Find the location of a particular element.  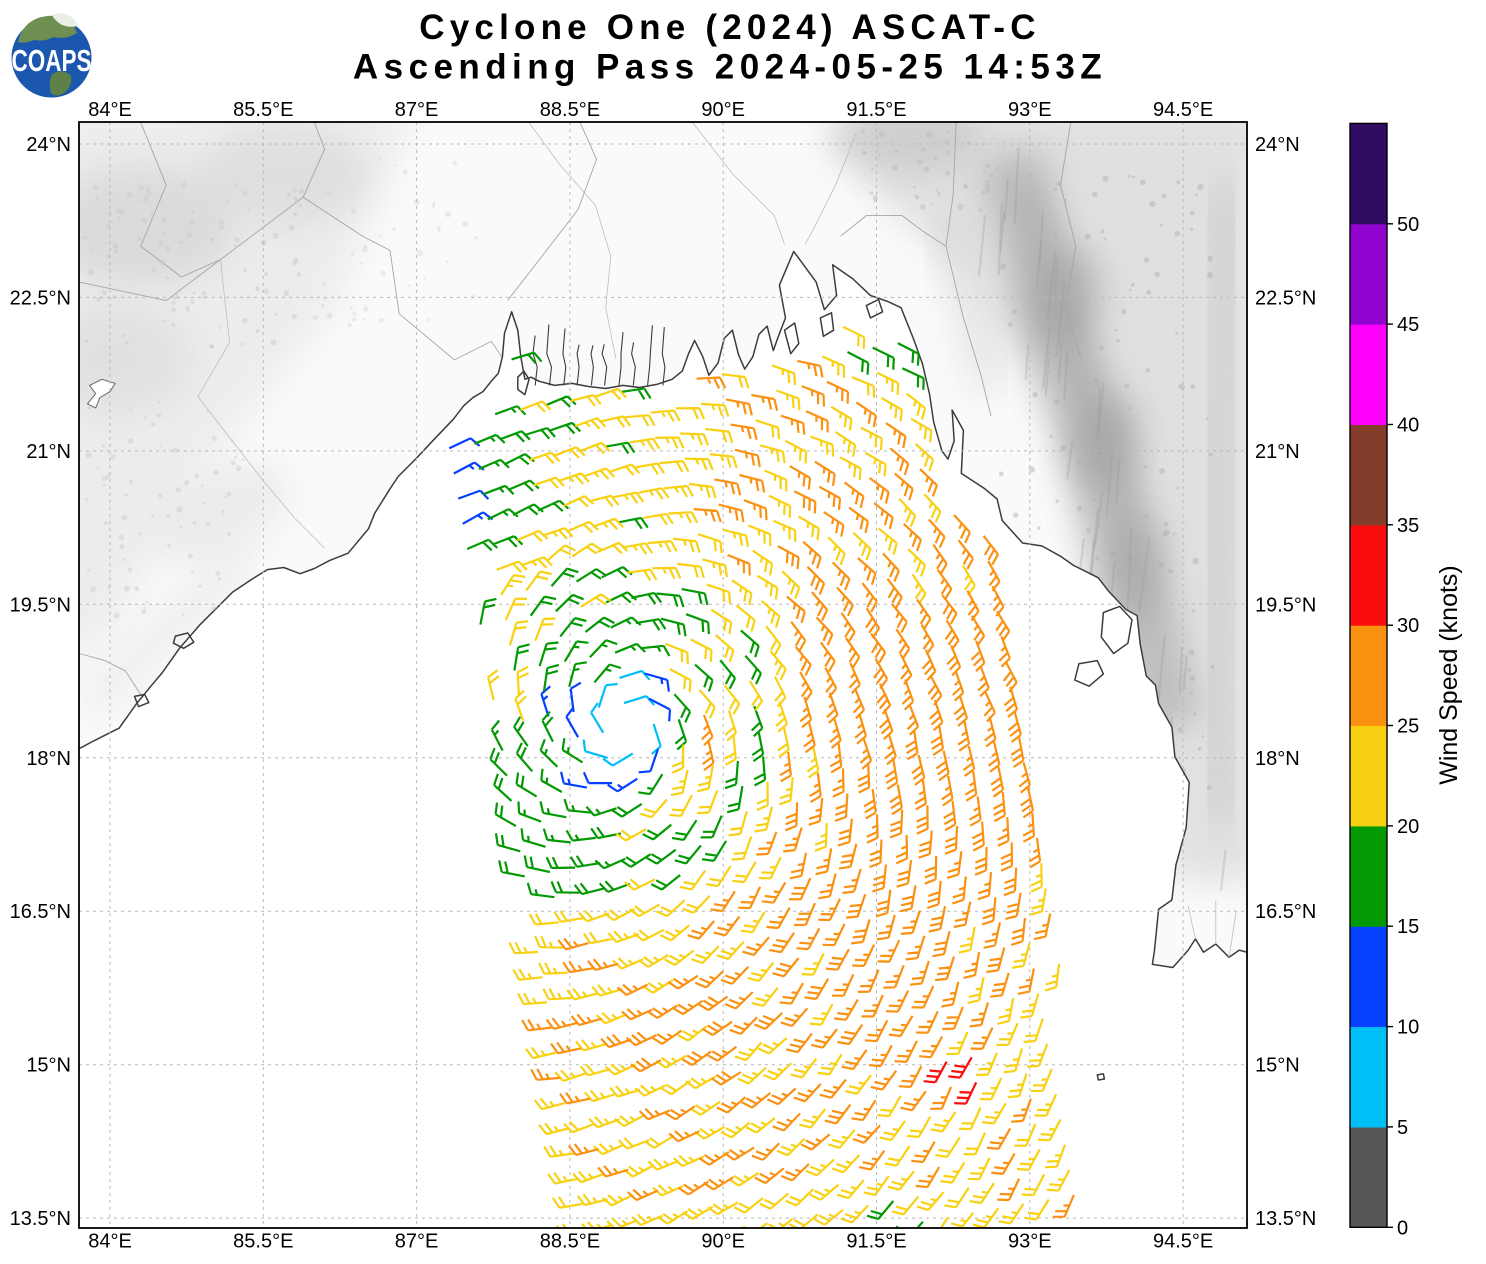

svg-text: 10 is located at coordinates (1408, 1028).